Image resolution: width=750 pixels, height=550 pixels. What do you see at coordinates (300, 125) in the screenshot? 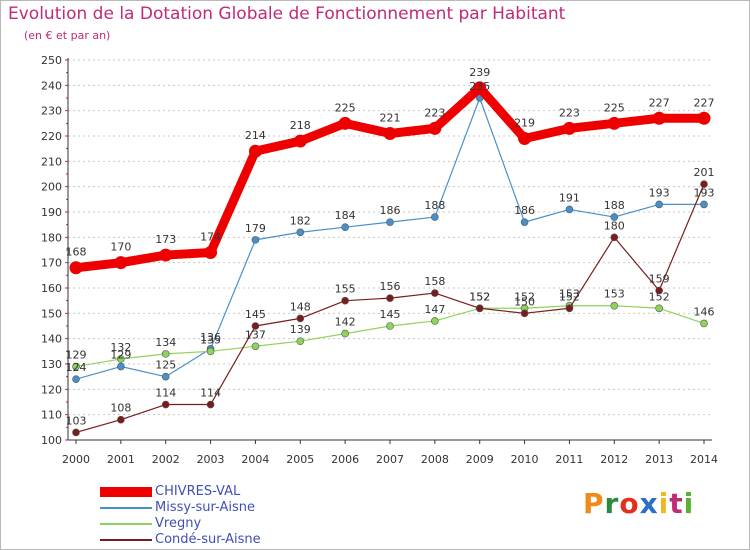
I see `data-label: 218` at bounding box center [300, 125].